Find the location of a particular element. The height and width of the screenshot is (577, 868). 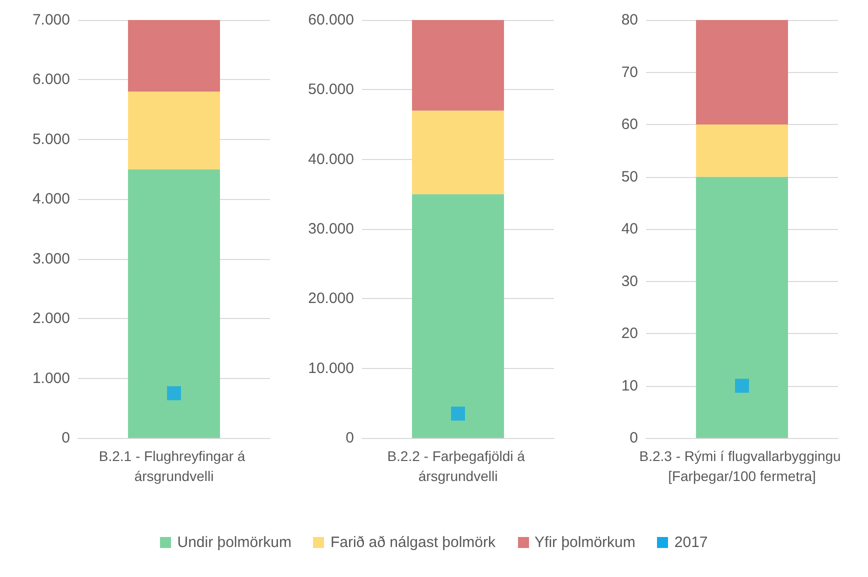

y-tick-label: 80 is located at coordinates (629, 20).